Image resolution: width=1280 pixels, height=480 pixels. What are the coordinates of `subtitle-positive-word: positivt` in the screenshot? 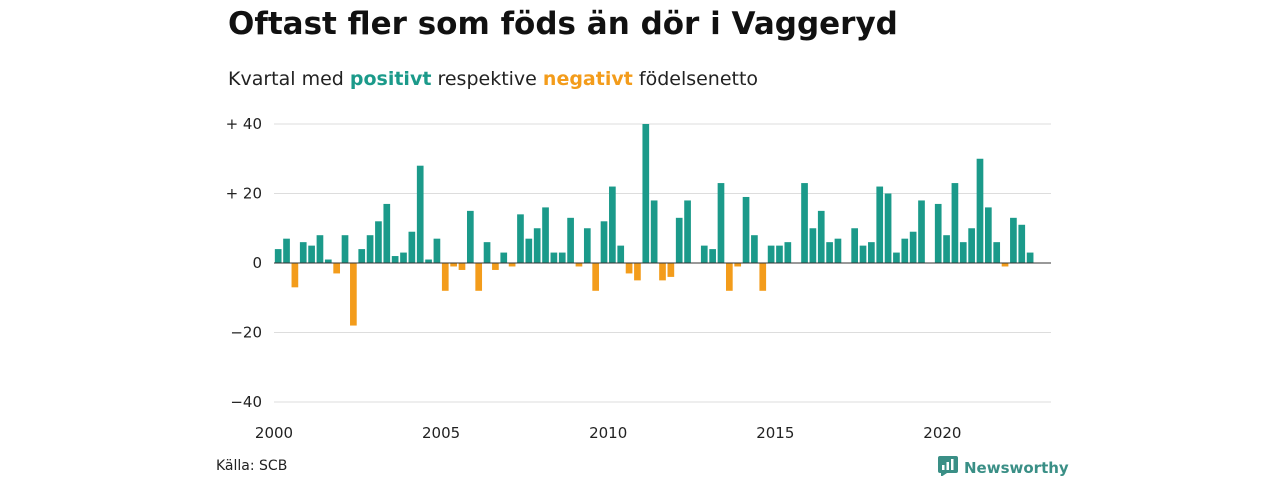 It's located at (390, 79).